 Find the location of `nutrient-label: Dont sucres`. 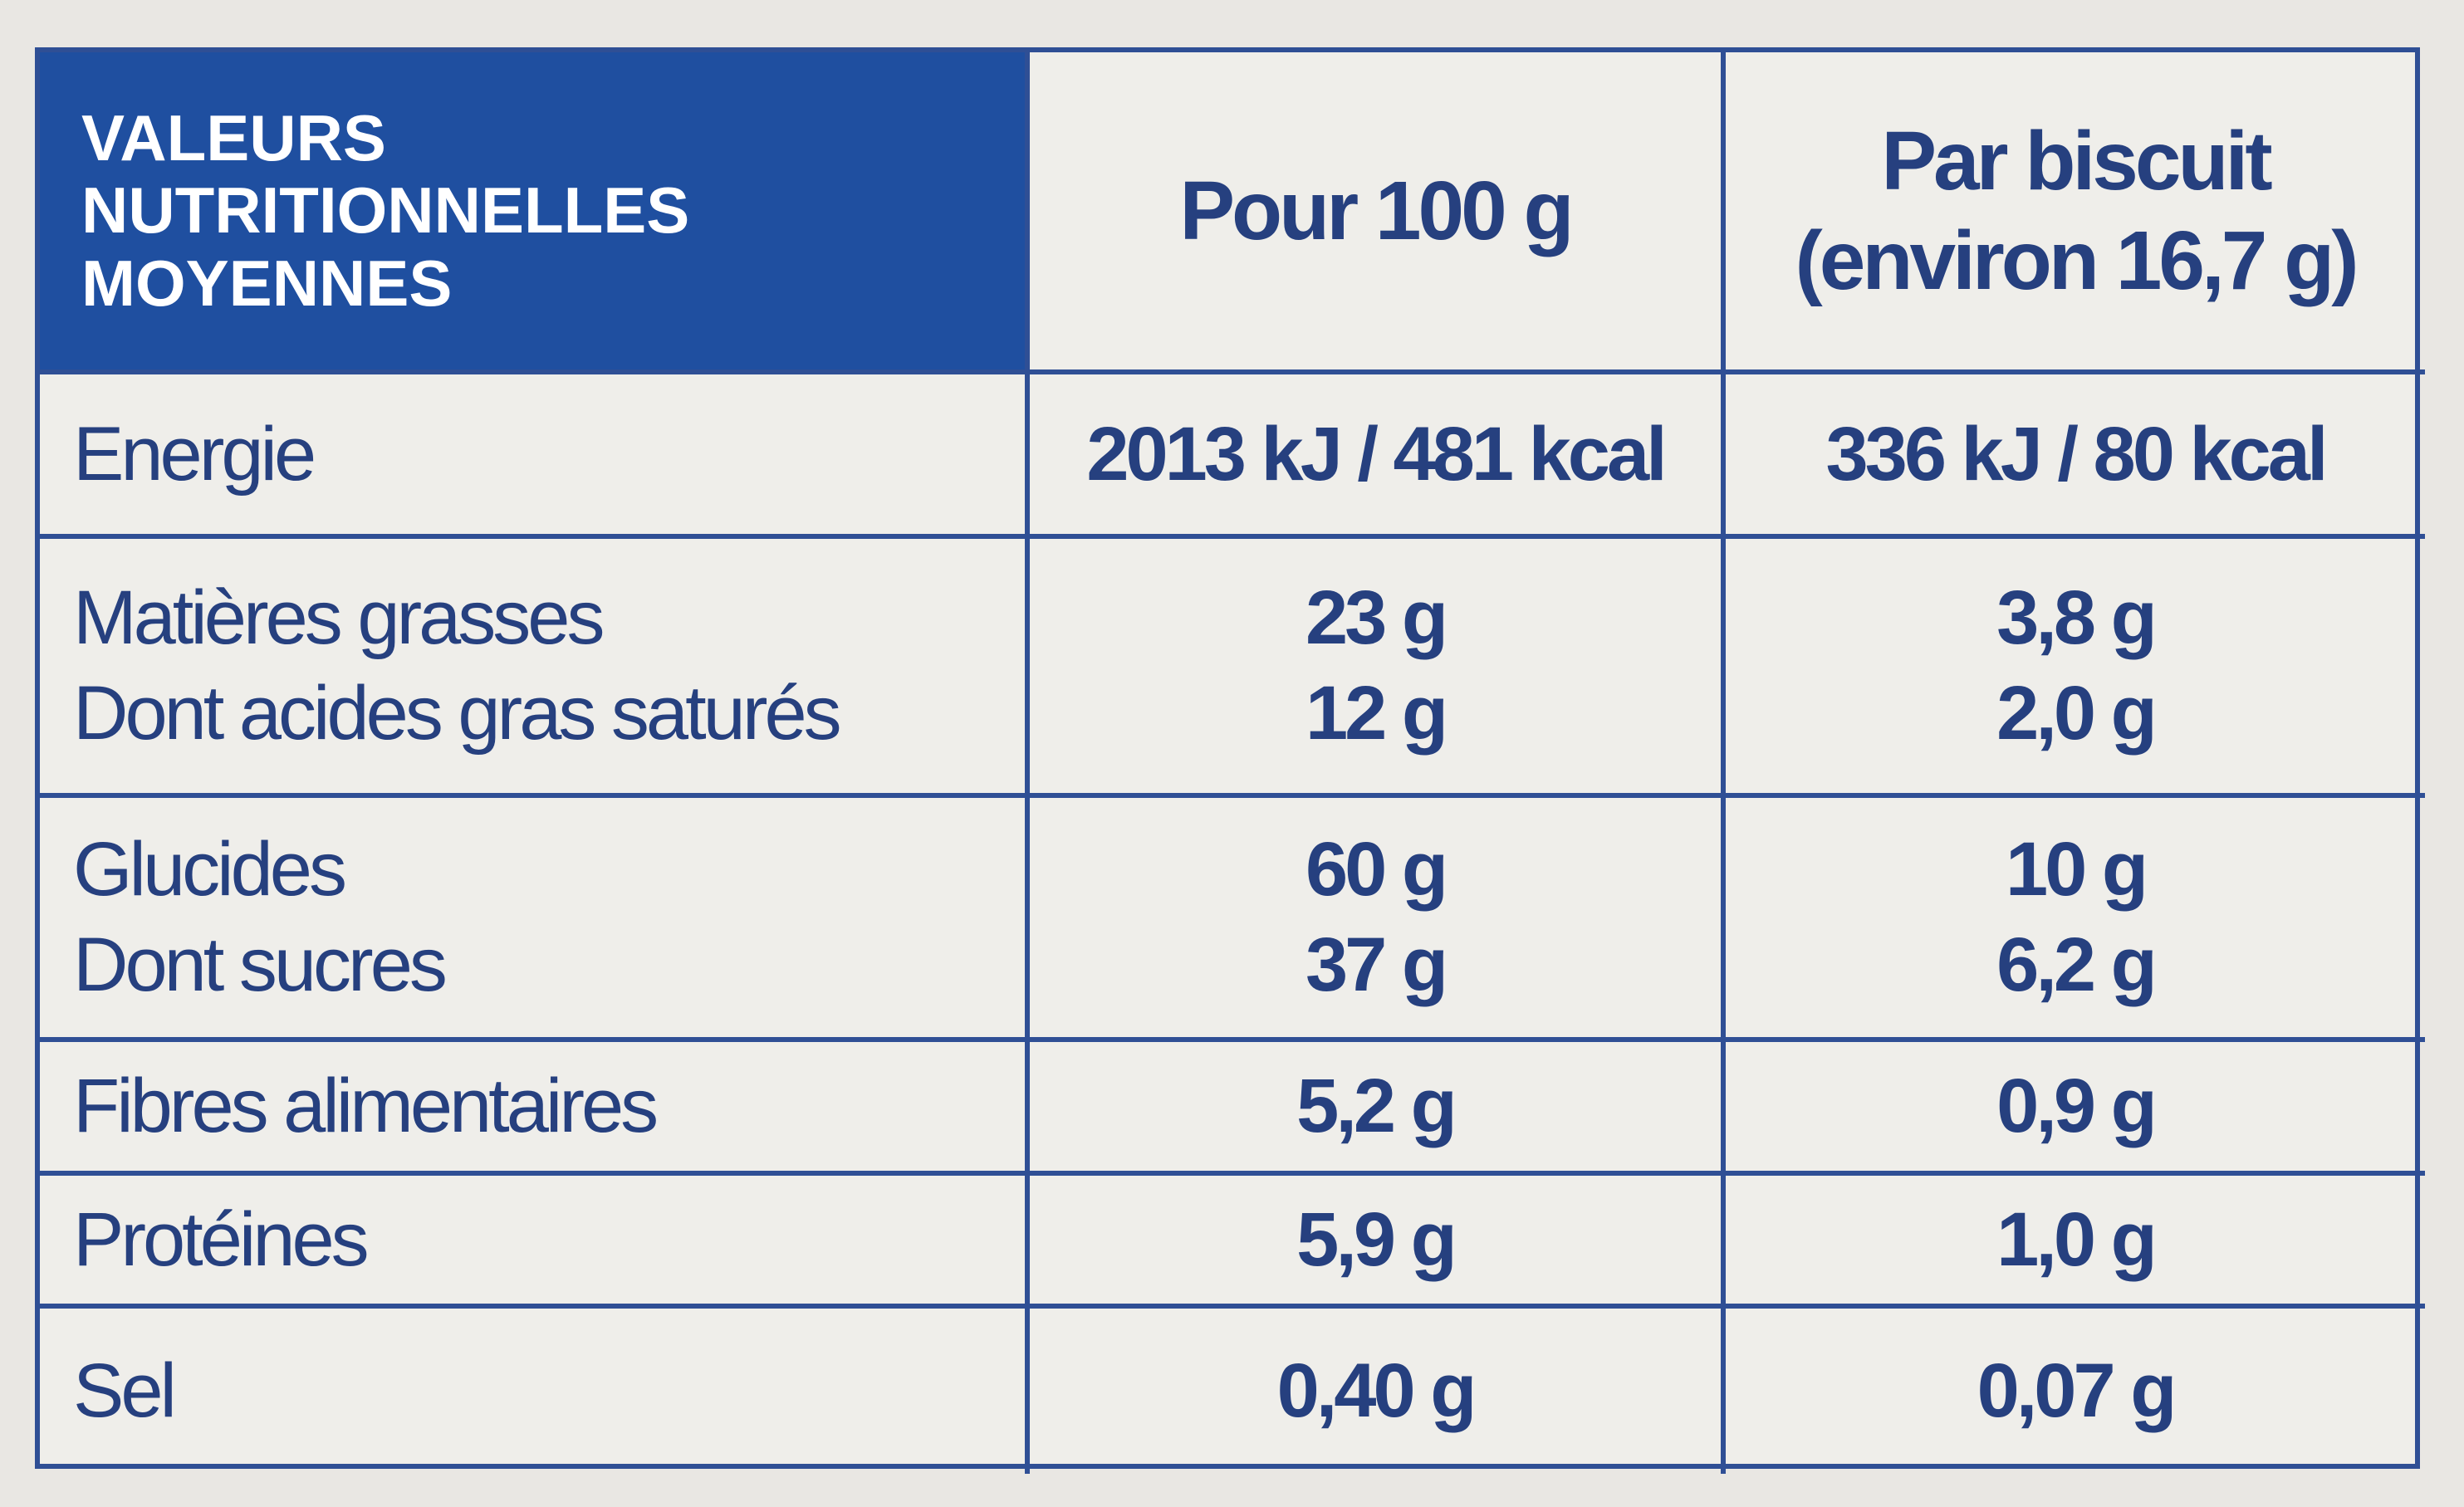

nutrient-label: Dont sucres is located at coordinates (260, 964).